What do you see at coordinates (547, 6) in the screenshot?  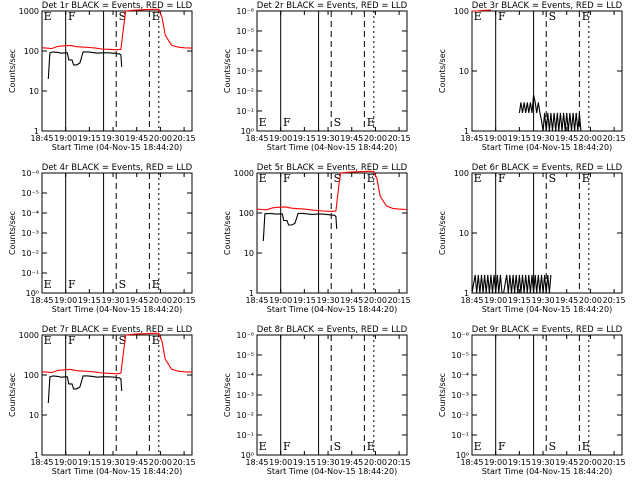 I see `panel-title: Det 3r BLACK = Events, RED = LLD` at bounding box center [547, 6].